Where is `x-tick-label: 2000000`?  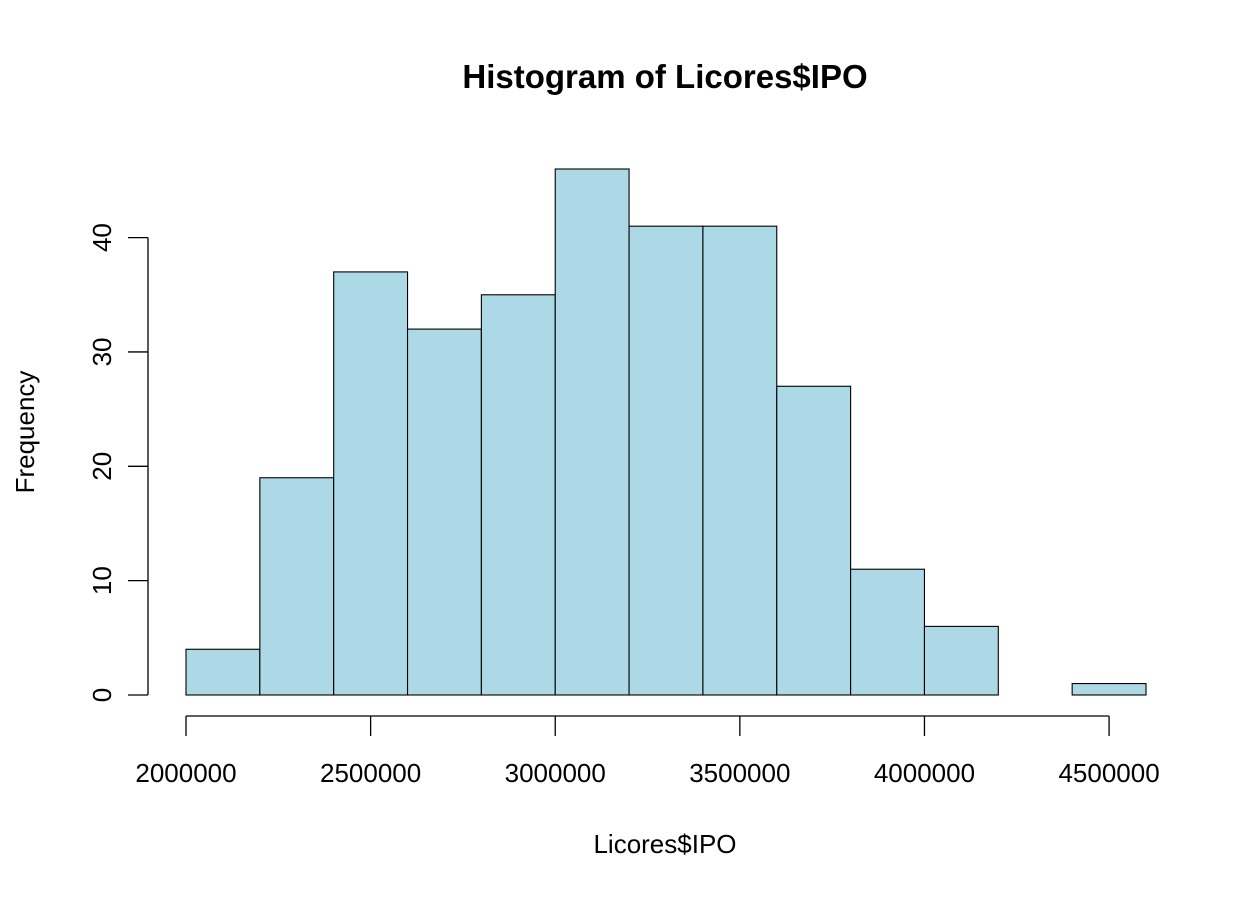
x-tick-label: 2000000 is located at coordinates (185, 773).